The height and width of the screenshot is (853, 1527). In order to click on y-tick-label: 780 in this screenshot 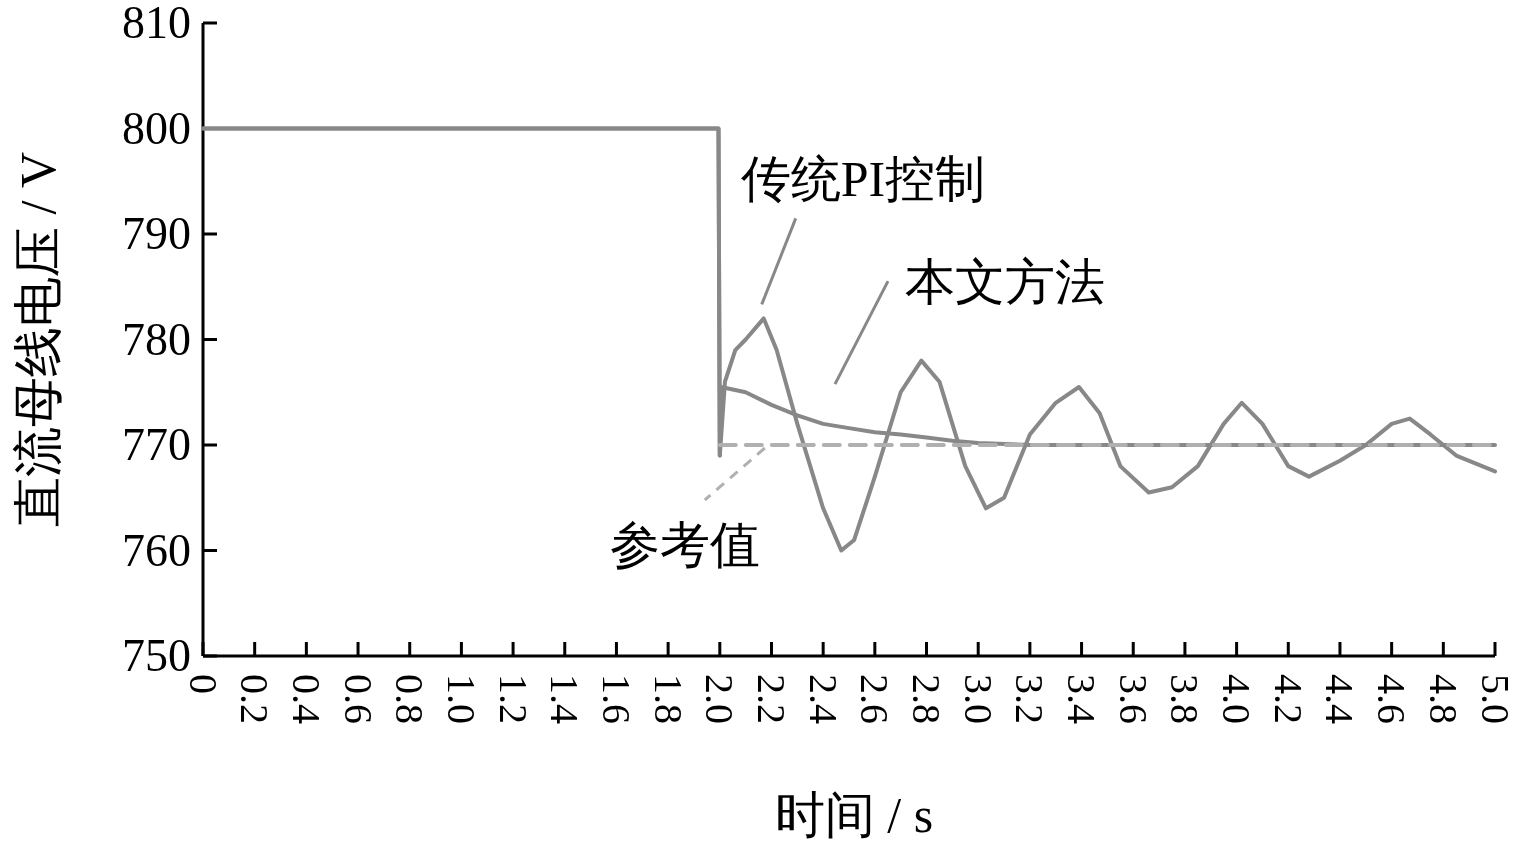, I will do `click(156, 339)`.